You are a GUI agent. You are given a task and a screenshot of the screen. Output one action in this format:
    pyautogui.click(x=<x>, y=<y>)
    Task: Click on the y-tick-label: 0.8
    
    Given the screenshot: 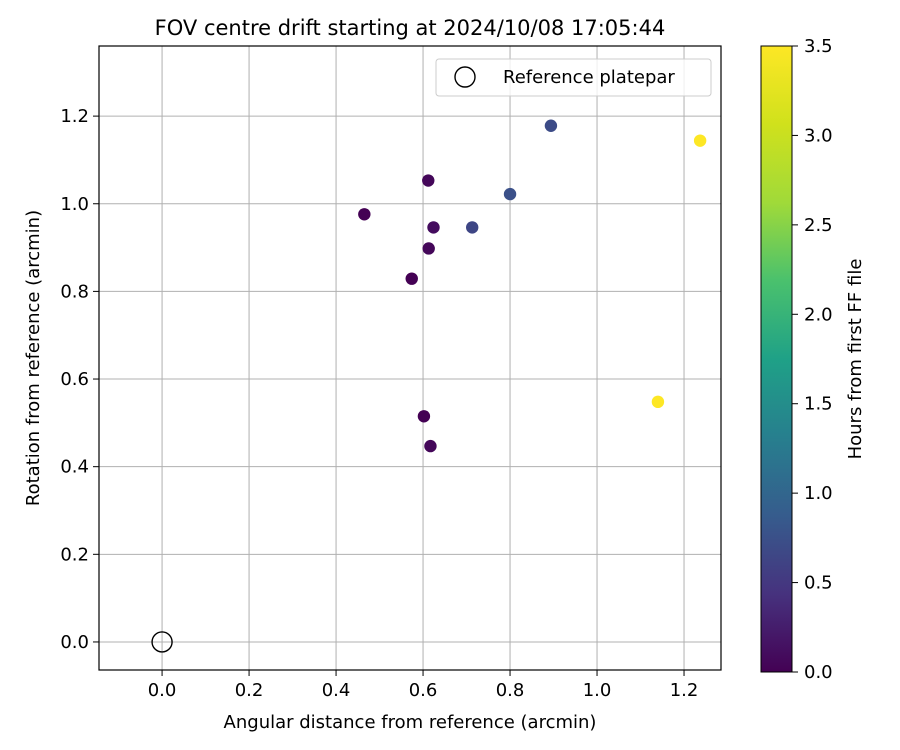 What is the action you would take?
    pyautogui.click(x=74, y=291)
    